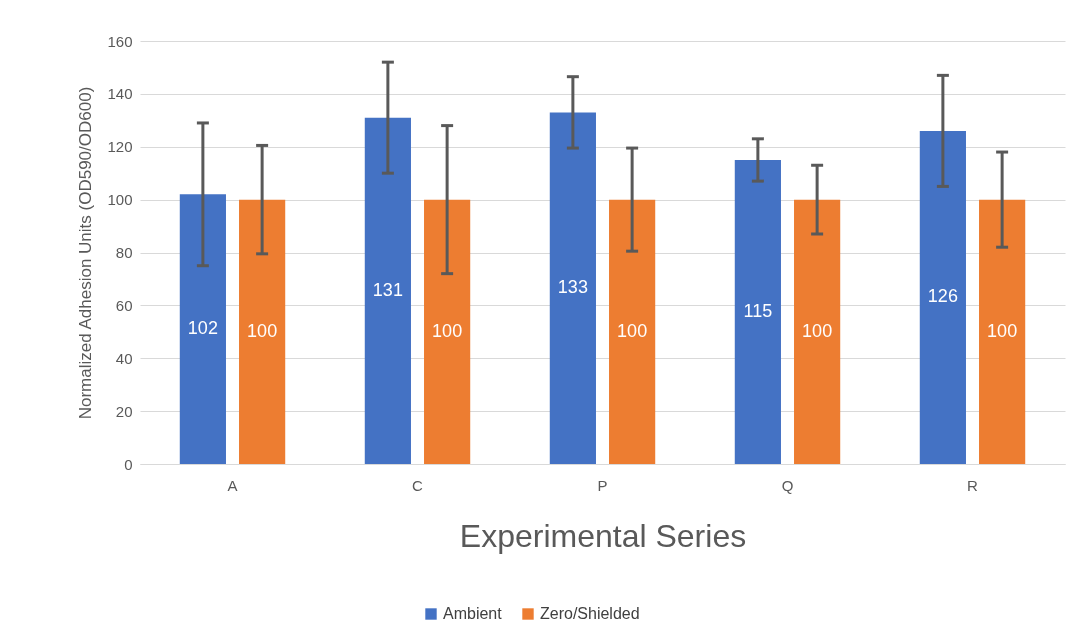 Image resolution: width=1077 pixels, height=642 pixels. Describe the element at coordinates (602, 485) in the screenshot. I see `x-tick-label: P` at that location.